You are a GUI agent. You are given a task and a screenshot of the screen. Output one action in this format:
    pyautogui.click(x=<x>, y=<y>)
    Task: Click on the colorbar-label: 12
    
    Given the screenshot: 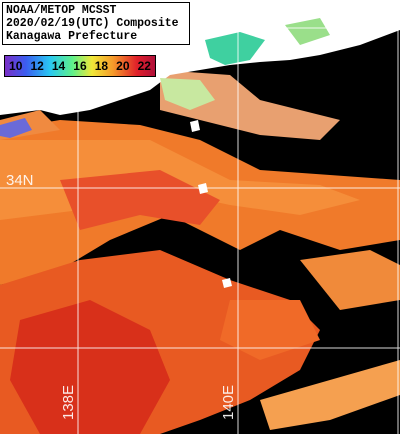 What is the action you would take?
    pyautogui.click(x=37, y=66)
    